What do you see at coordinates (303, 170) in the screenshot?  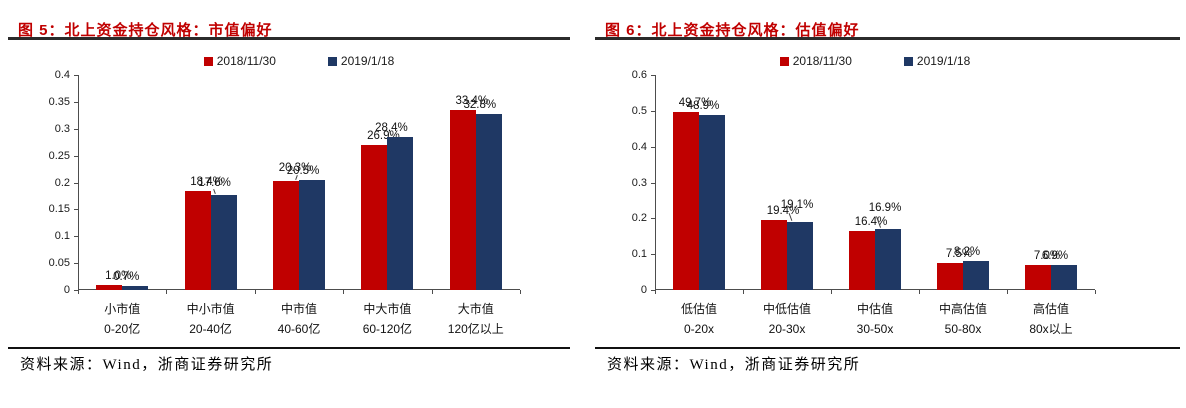 I see `bar-data-label: 20.5%` at bounding box center [303, 170].